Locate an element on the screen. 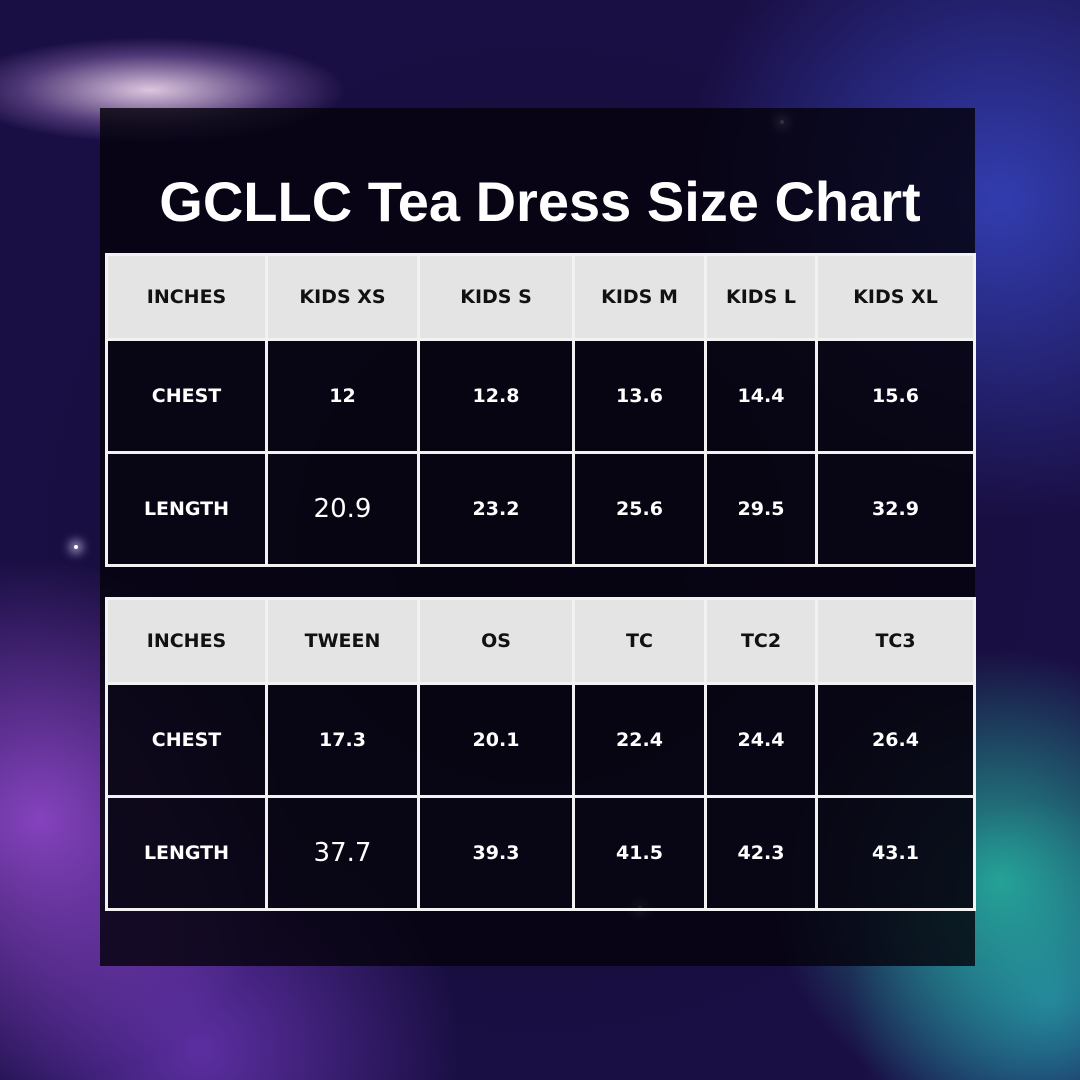 The image size is (1080, 1080). header-cell: TC2 is located at coordinates (761, 641).